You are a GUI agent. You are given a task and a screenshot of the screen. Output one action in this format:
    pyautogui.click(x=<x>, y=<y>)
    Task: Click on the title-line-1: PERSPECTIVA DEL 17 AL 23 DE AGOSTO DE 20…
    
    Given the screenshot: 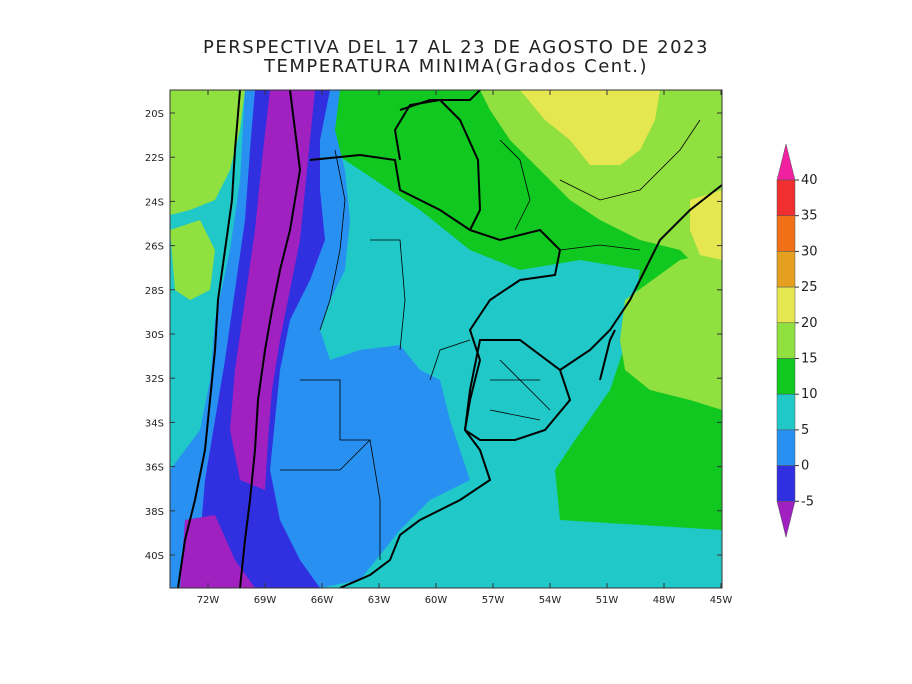 What is the action you would take?
    pyautogui.click(x=456, y=47)
    